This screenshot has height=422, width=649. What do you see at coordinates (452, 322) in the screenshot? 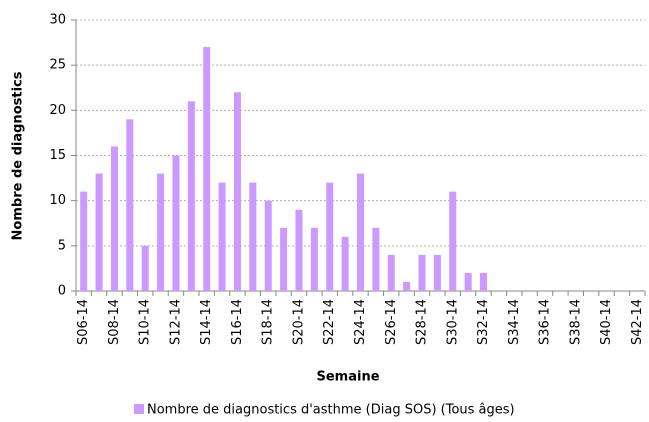
I see `x-tick-label: S30-14` at bounding box center [452, 322].